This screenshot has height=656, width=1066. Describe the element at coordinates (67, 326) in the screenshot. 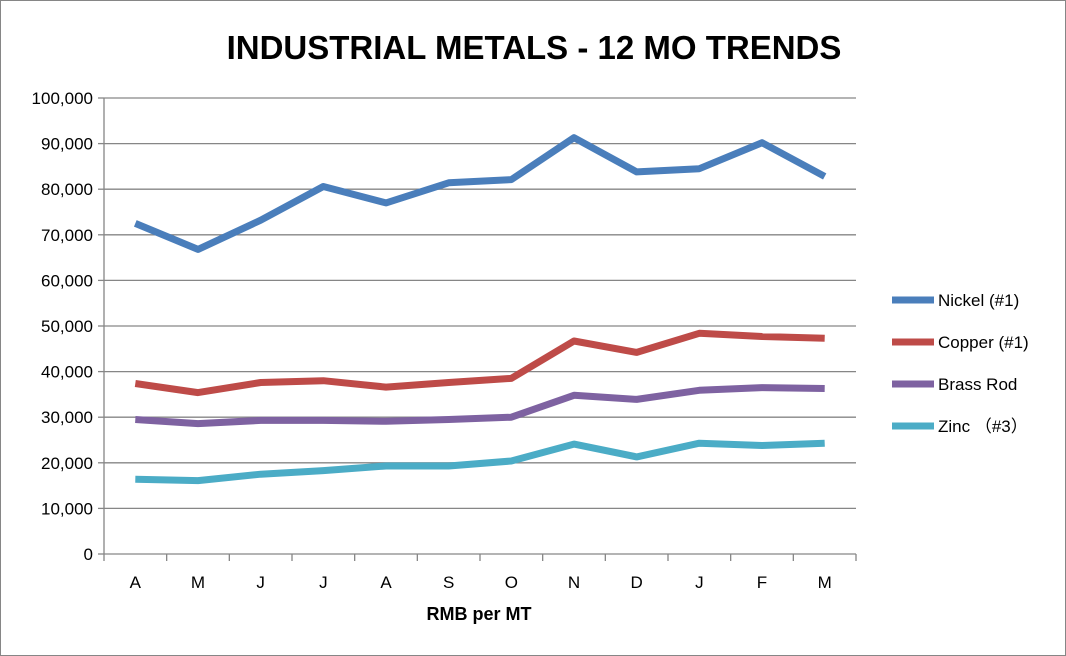

I see `y-tick-label: 50,000` at that location.